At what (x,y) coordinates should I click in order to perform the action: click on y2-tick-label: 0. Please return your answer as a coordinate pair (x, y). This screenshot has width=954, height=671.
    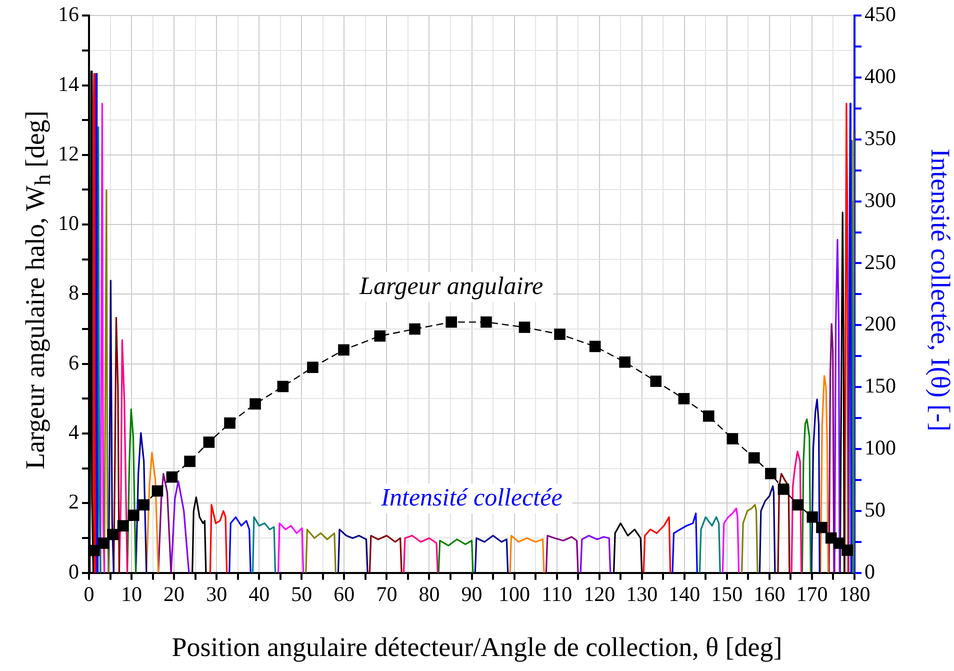
    Looking at the image, I should click on (869, 571).